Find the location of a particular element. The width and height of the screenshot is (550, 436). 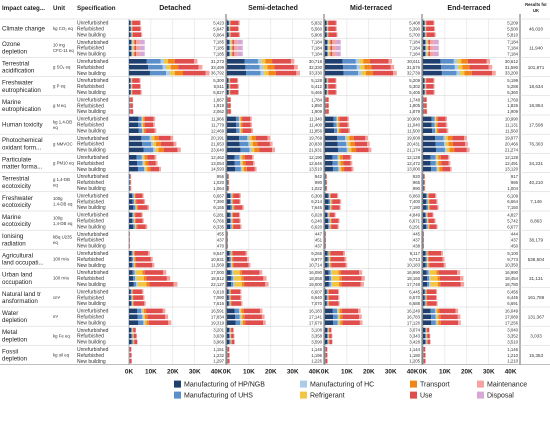

bar-total-label: 33,330 is located at coordinates (316, 73).